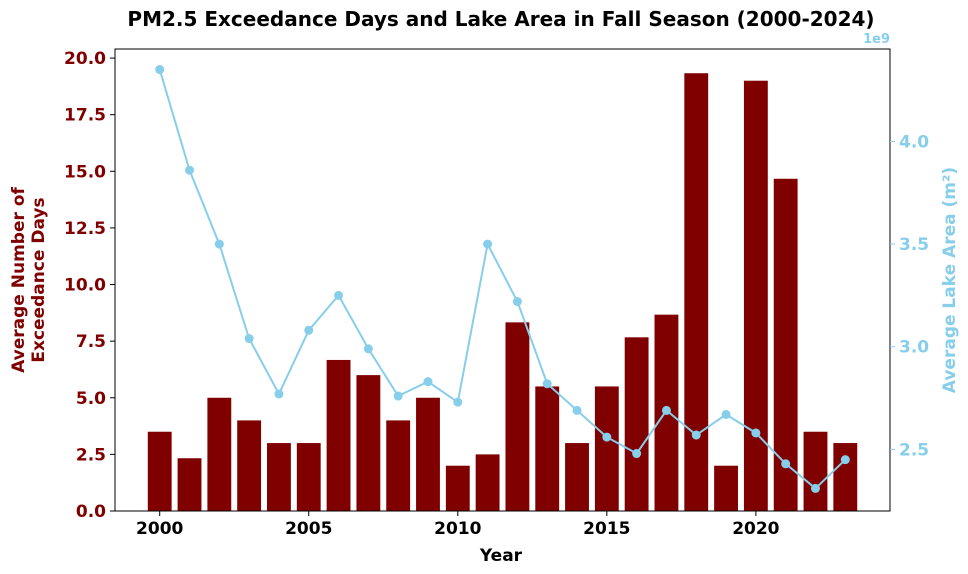 The height and width of the screenshot is (574, 968). Describe the element at coordinates (815, 488) in the screenshot. I see `lake-area-point-2022` at that location.